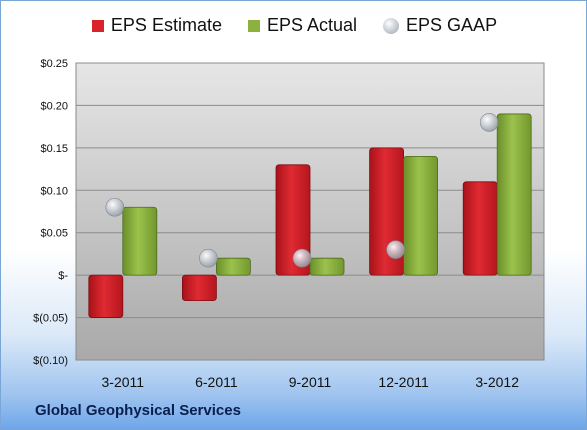 This screenshot has width=587, height=430. I want to click on x-axis-ticks: 3-2011 6-2011 9-2011 12-2011 3-2012, so click(311, 382).